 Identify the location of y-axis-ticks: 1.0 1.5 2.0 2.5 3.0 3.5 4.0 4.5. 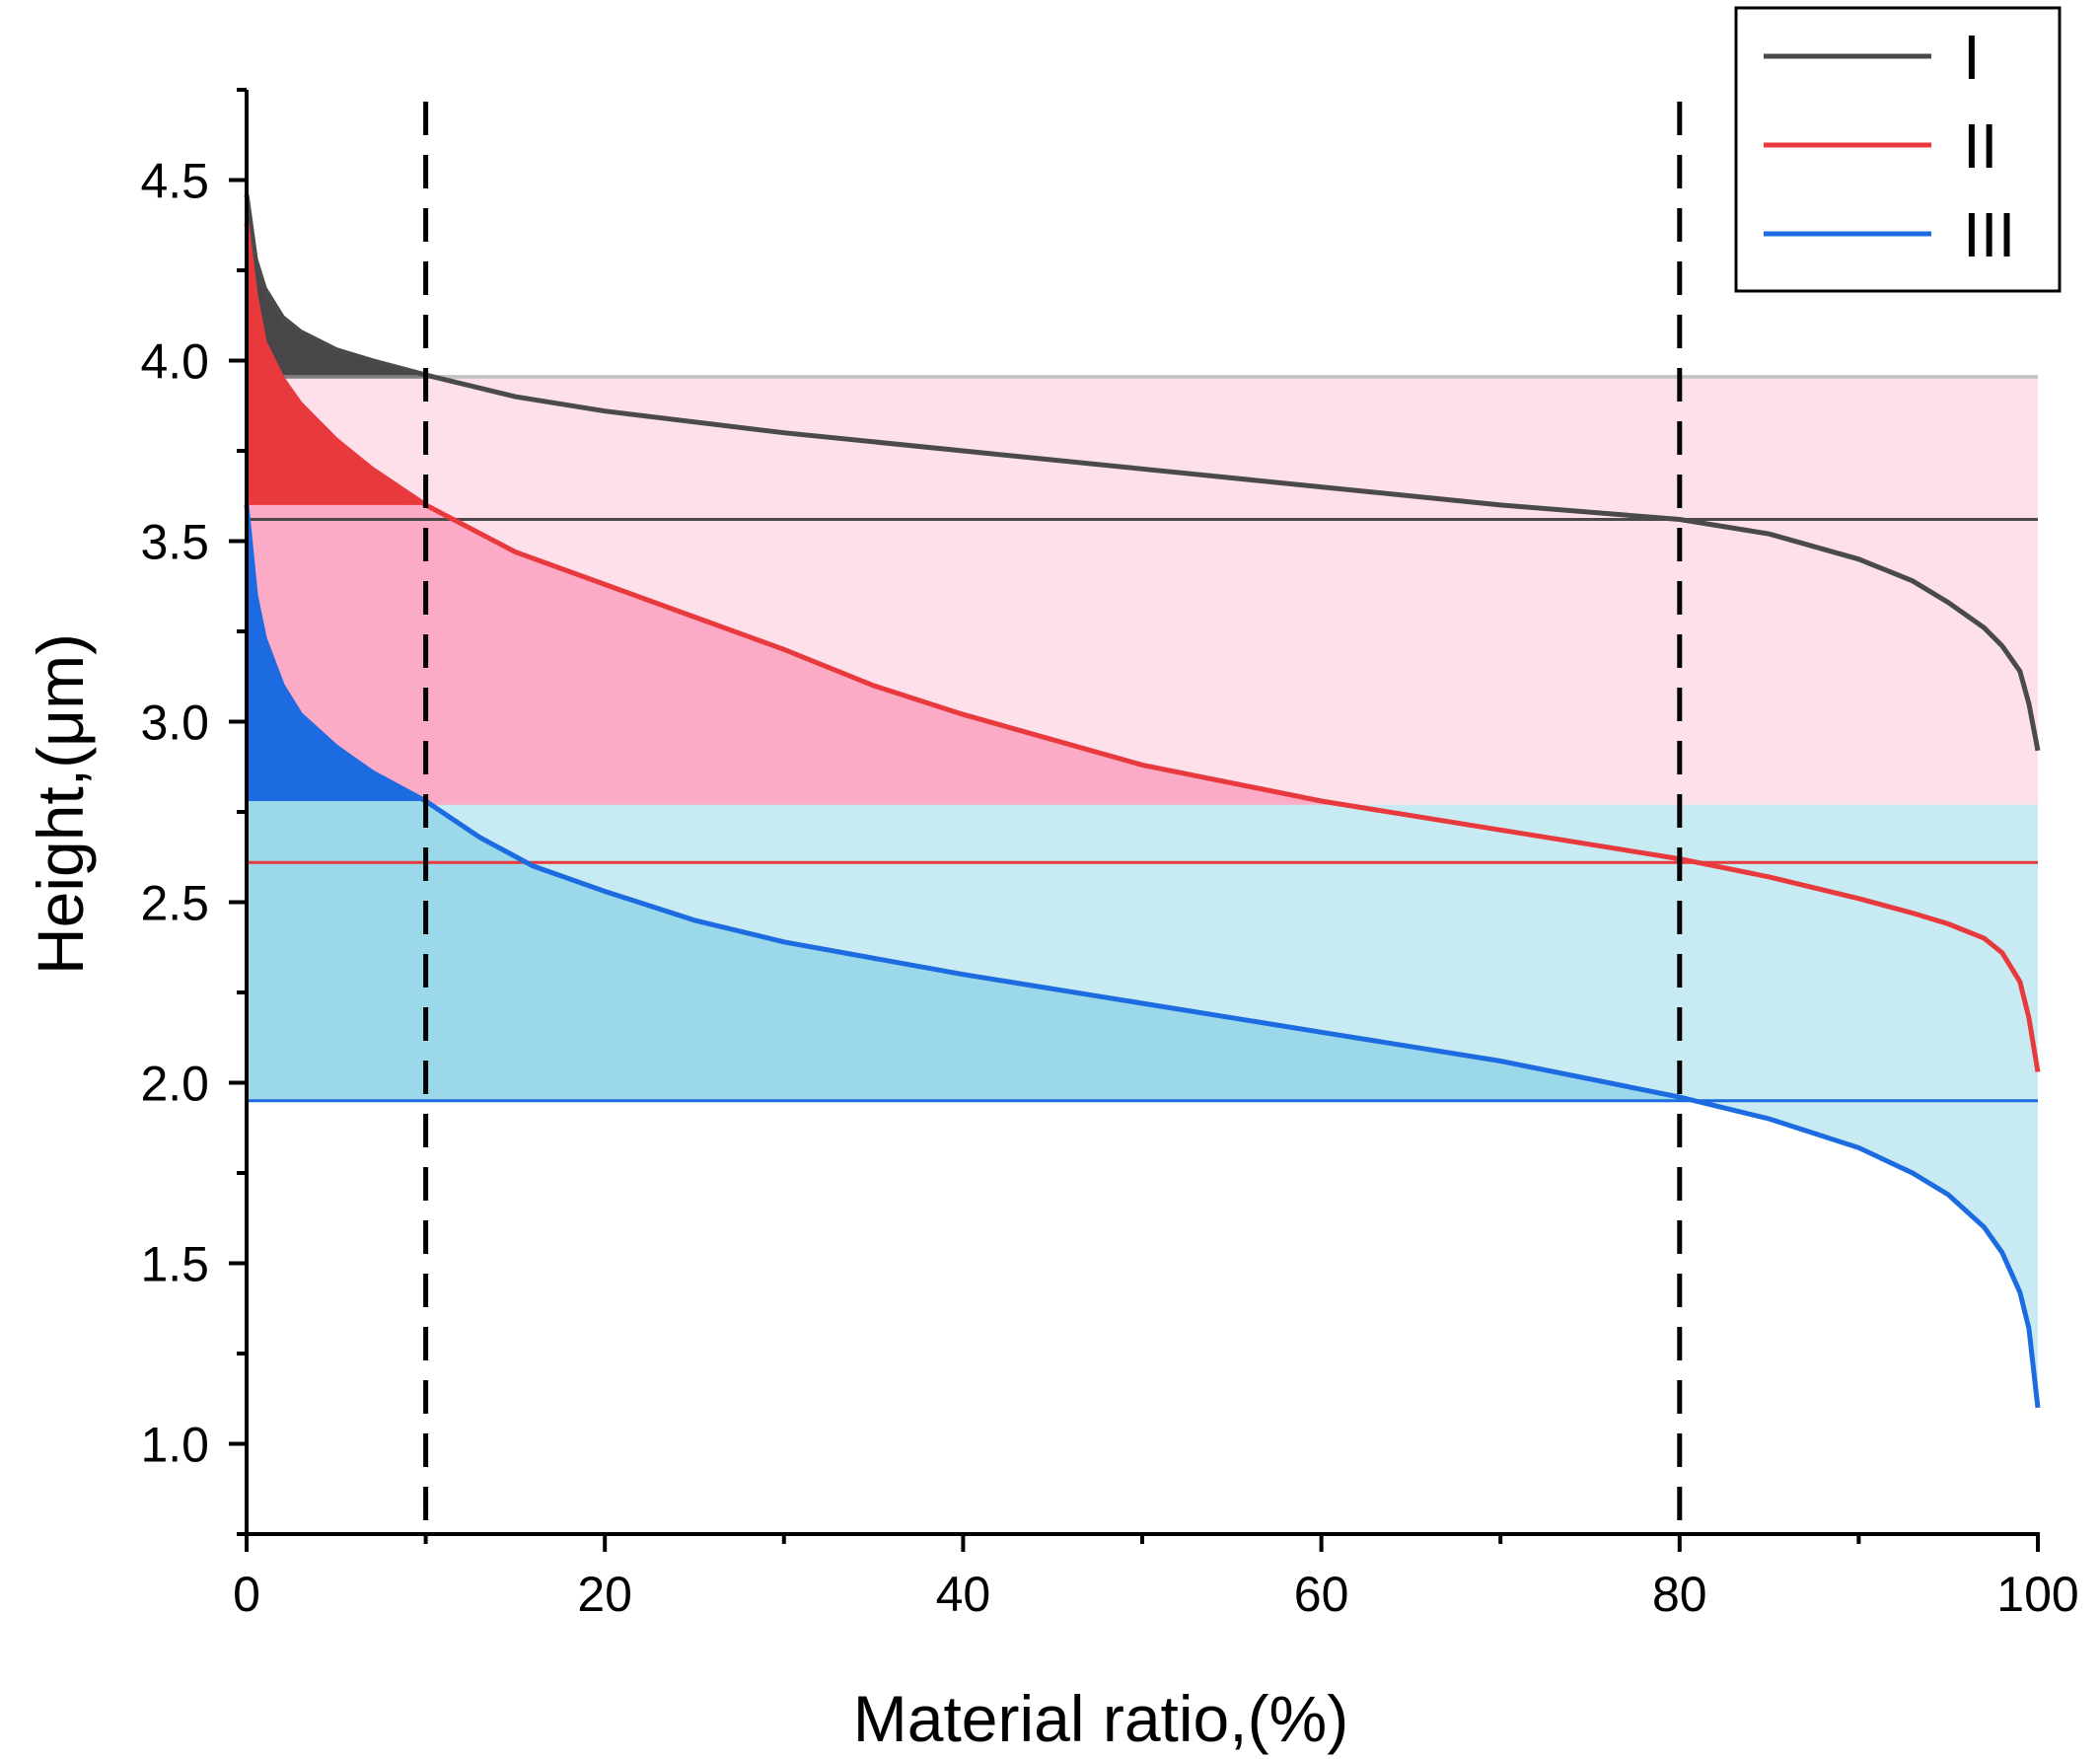
(193, 812).